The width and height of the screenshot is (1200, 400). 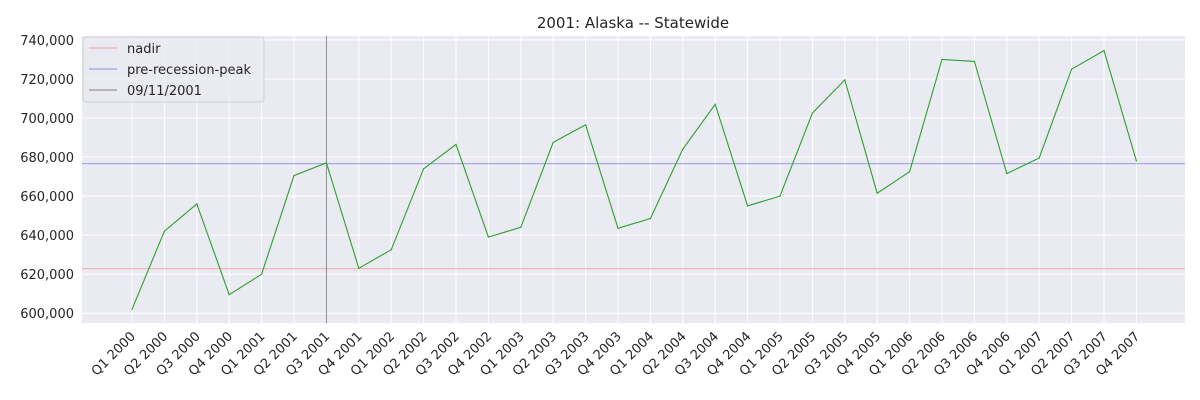 I want to click on legend-box, so click(x=173, y=69).